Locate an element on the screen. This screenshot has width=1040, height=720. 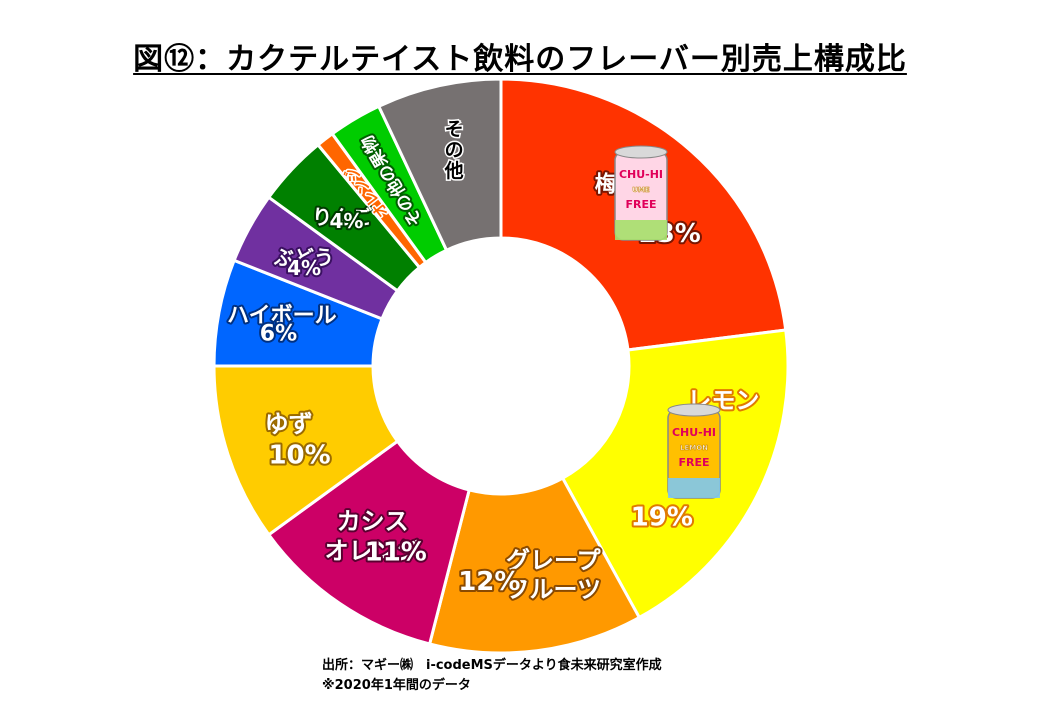
can-lemon-icon: CHU-HI LEMON FREE is located at coordinates (694, 451).